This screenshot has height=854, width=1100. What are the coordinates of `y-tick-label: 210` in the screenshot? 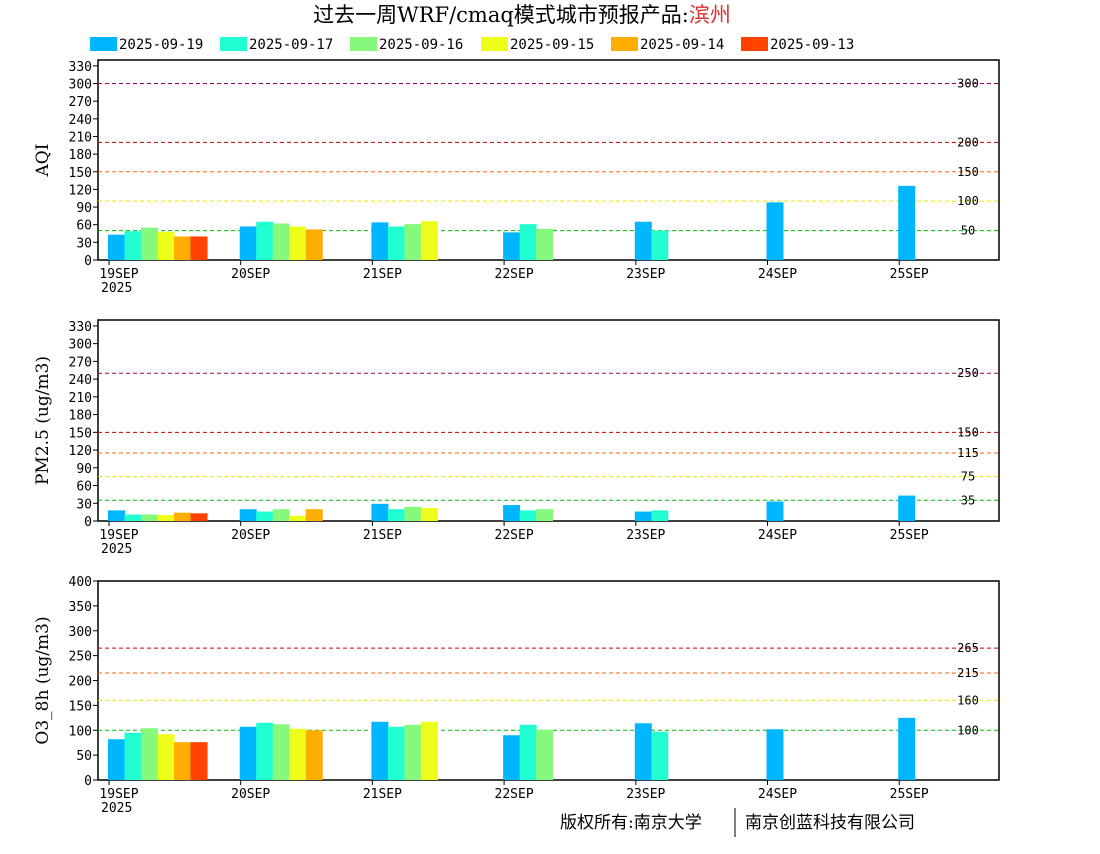 It's located at (80, 137).